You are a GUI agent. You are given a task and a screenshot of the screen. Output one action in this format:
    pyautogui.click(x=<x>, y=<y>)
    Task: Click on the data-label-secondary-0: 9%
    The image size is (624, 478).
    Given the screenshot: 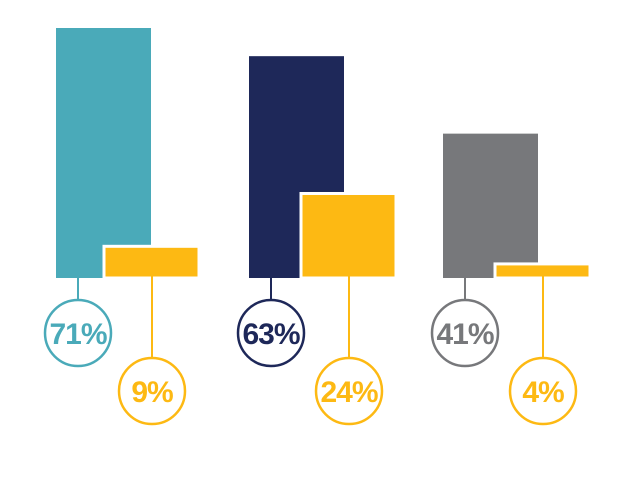 What is the action you would take?
    pyautogui.click(x=152, y=392)
    